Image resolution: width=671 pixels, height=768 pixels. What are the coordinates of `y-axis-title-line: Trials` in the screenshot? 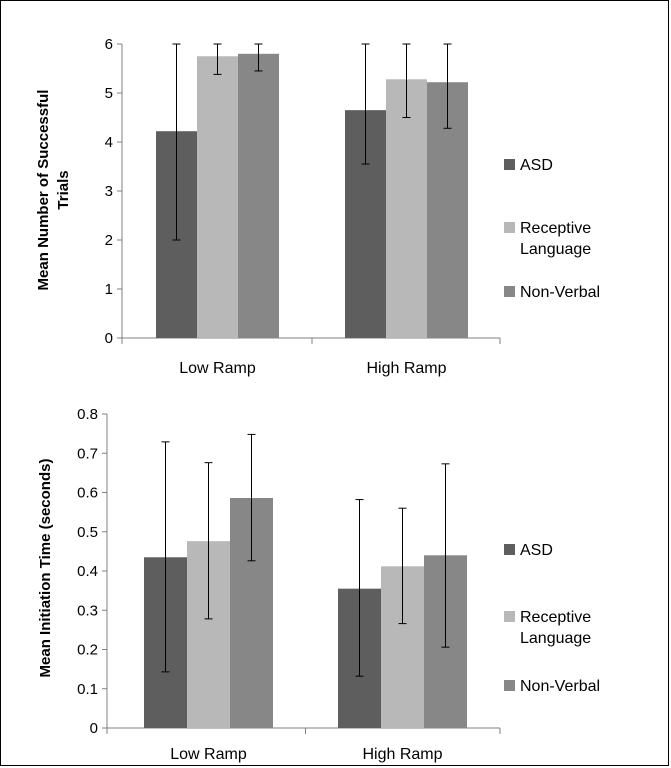 It's located at (63, 189).